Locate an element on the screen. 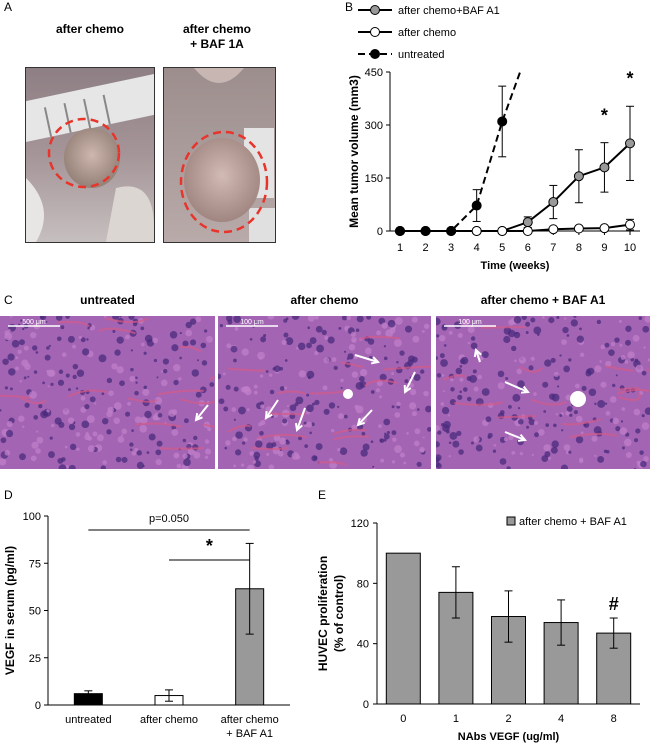 The image size is (650, 745). histology-untreated: 500 μm is located at coordinates (107, 392).